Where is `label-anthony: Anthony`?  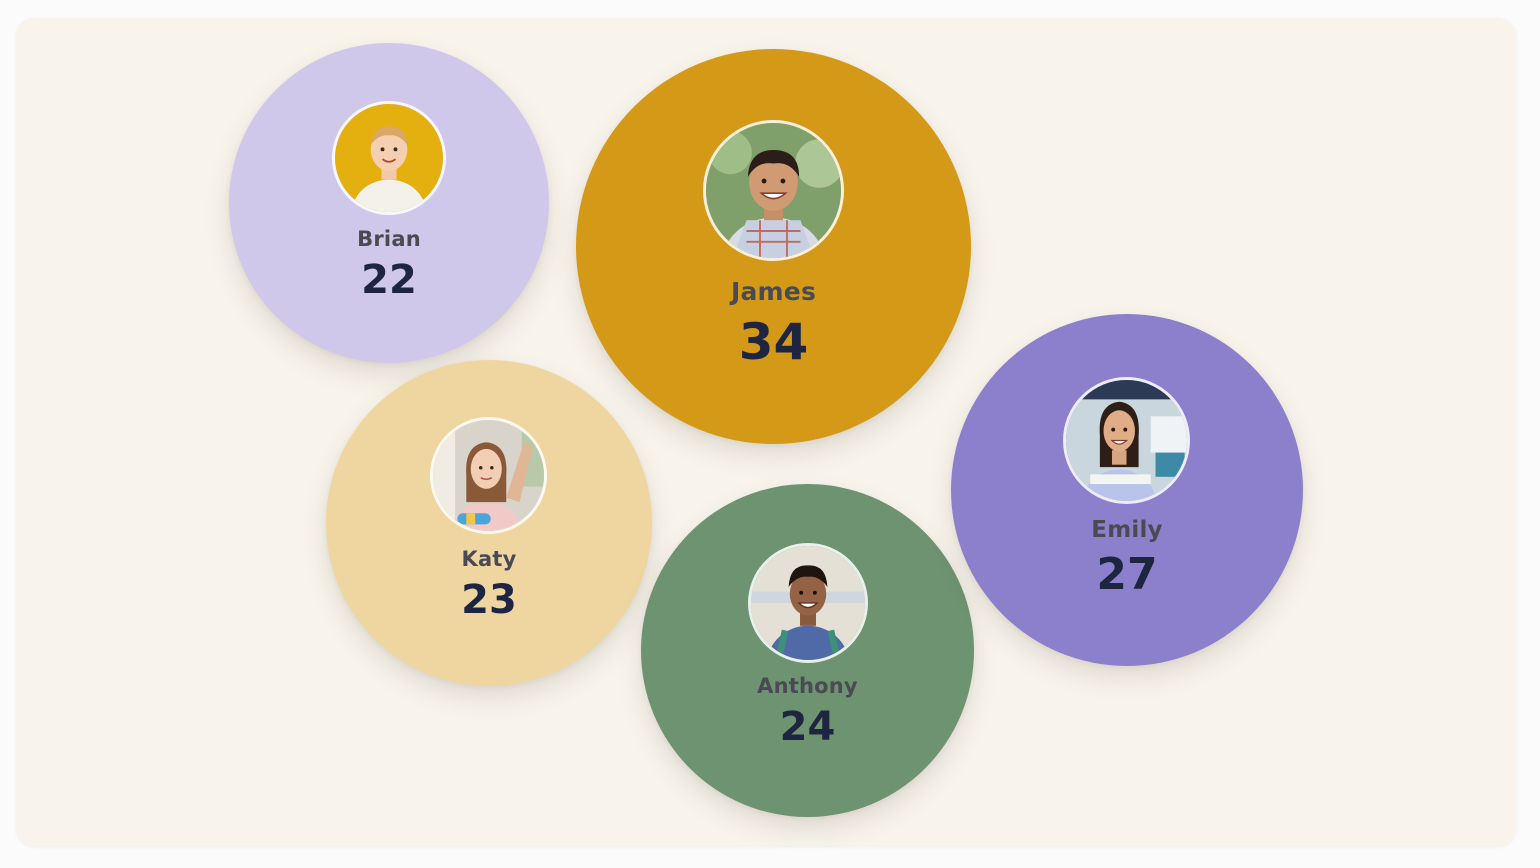
label-anthony: Anthony is located at coordinates (807, 686).